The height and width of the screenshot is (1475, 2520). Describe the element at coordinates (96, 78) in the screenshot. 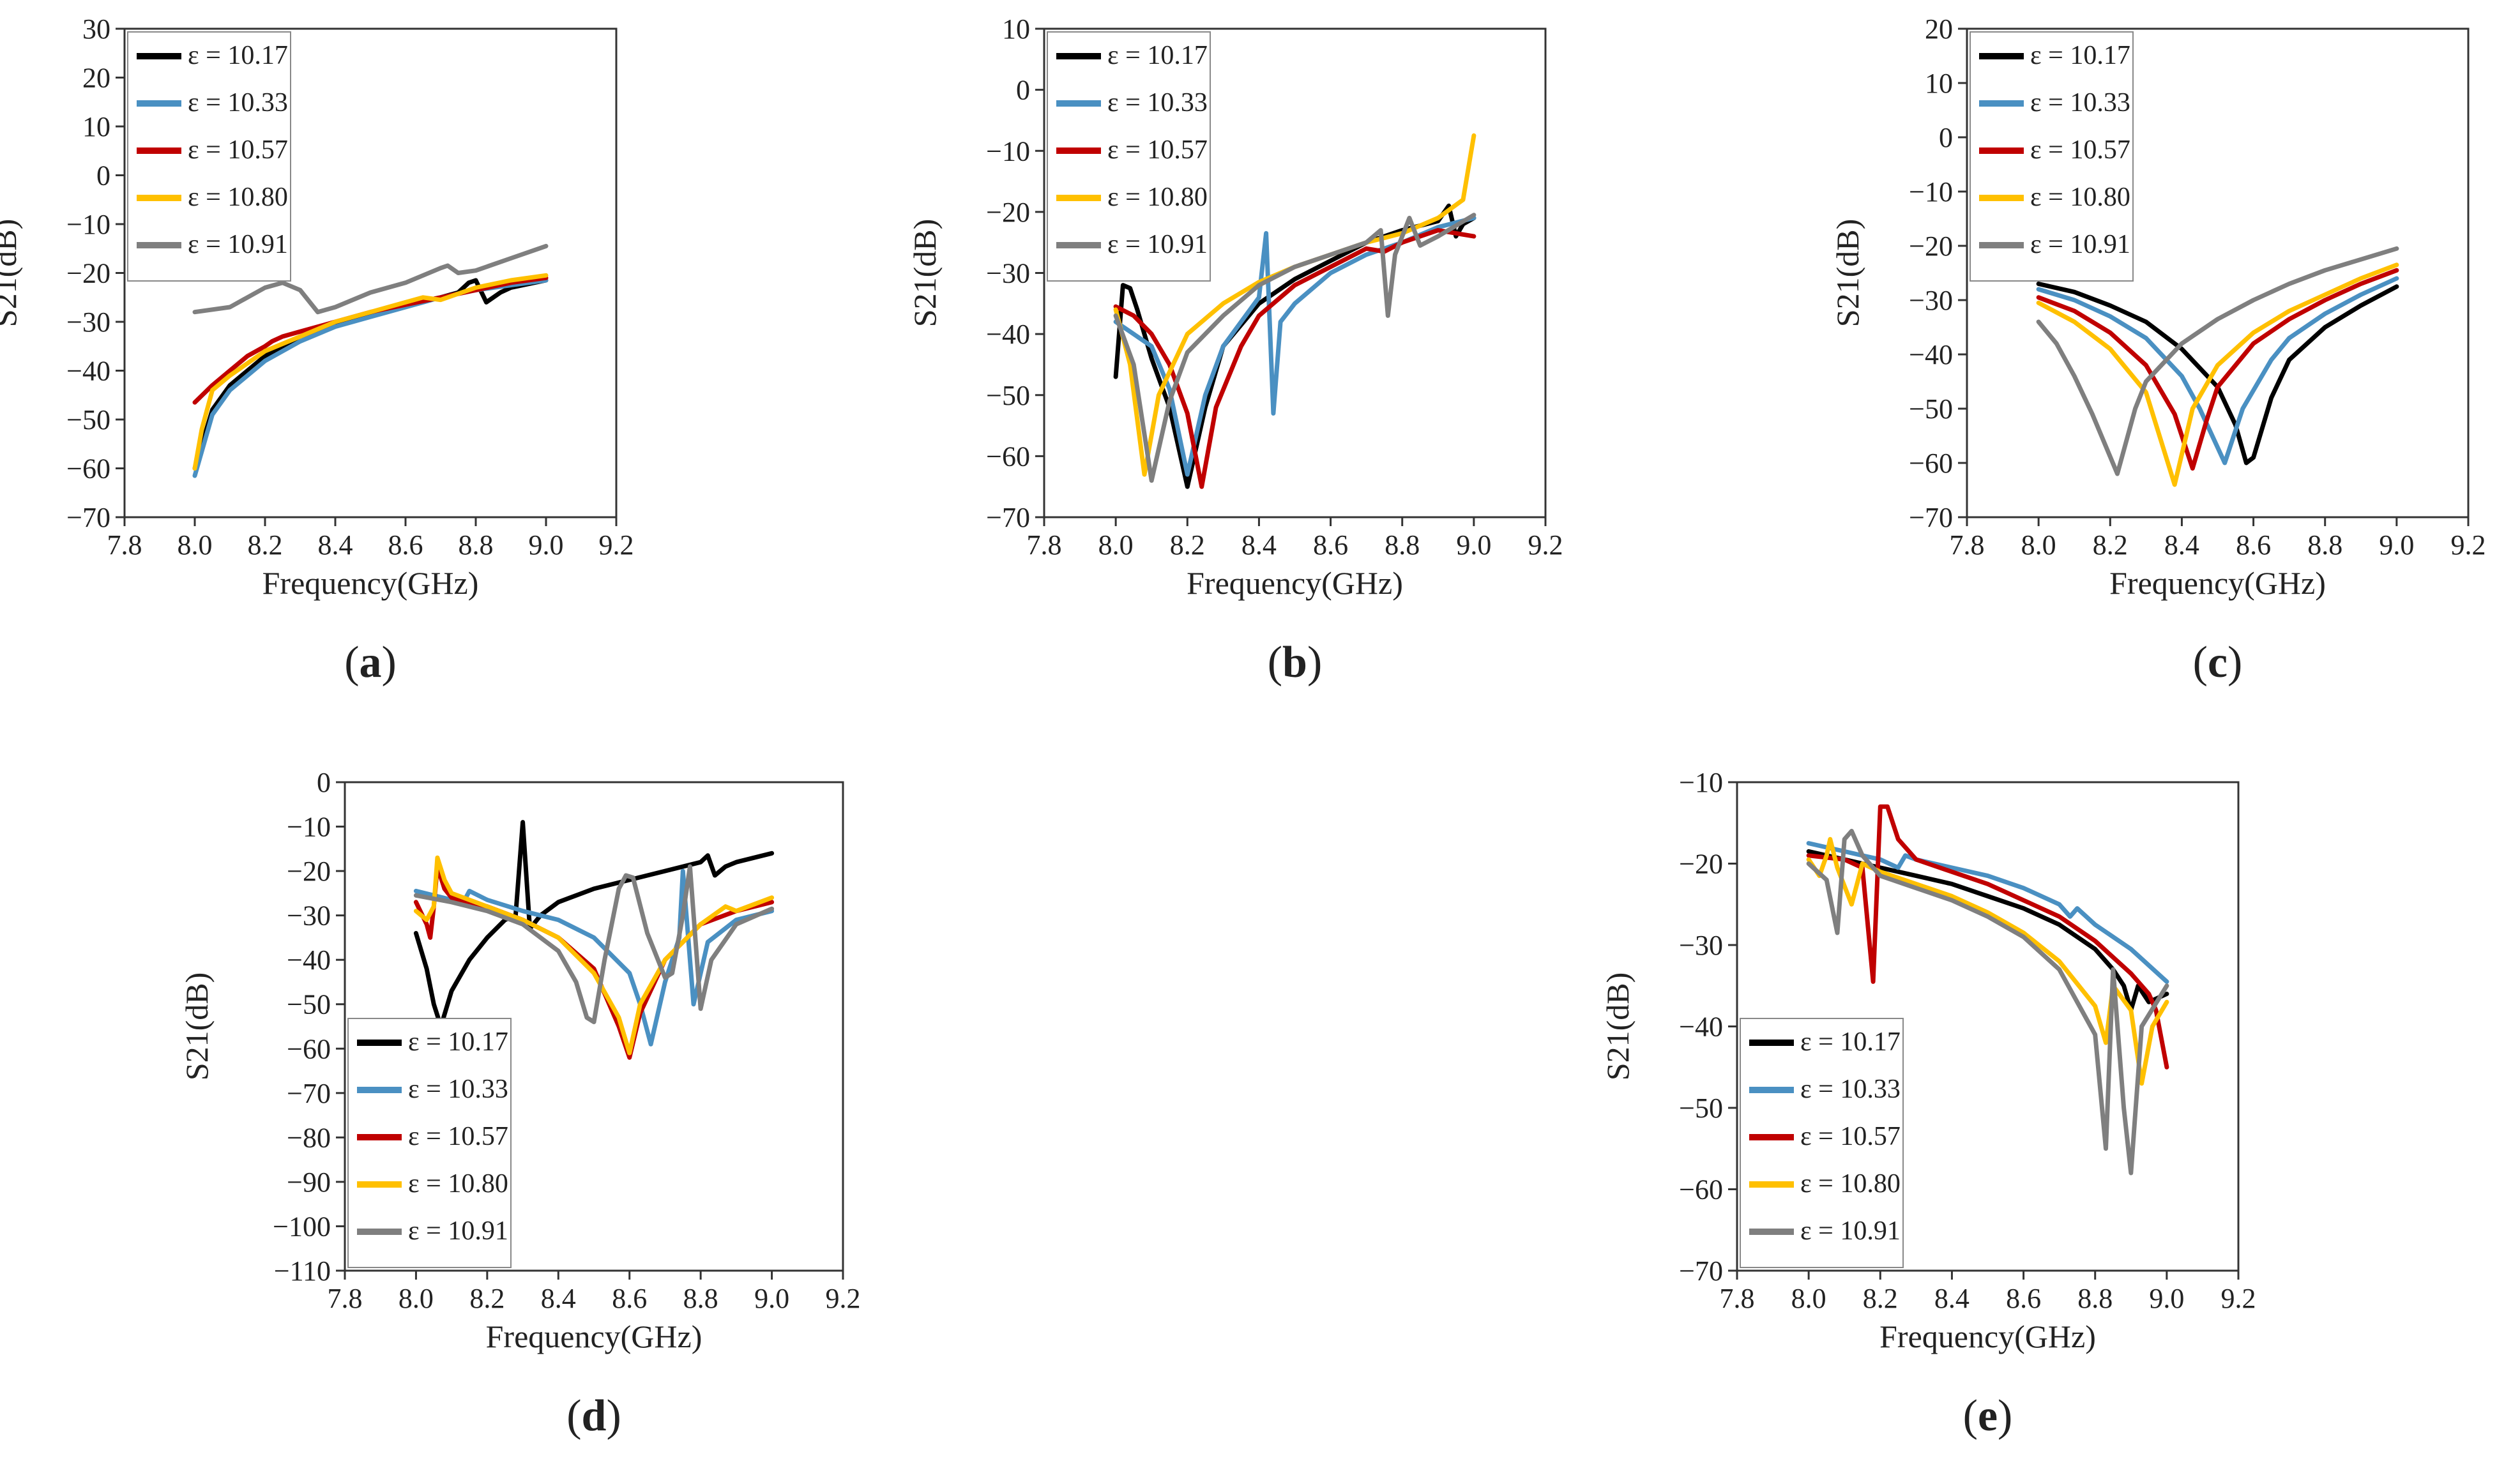

I see `y-tick-label: 20` at that location.